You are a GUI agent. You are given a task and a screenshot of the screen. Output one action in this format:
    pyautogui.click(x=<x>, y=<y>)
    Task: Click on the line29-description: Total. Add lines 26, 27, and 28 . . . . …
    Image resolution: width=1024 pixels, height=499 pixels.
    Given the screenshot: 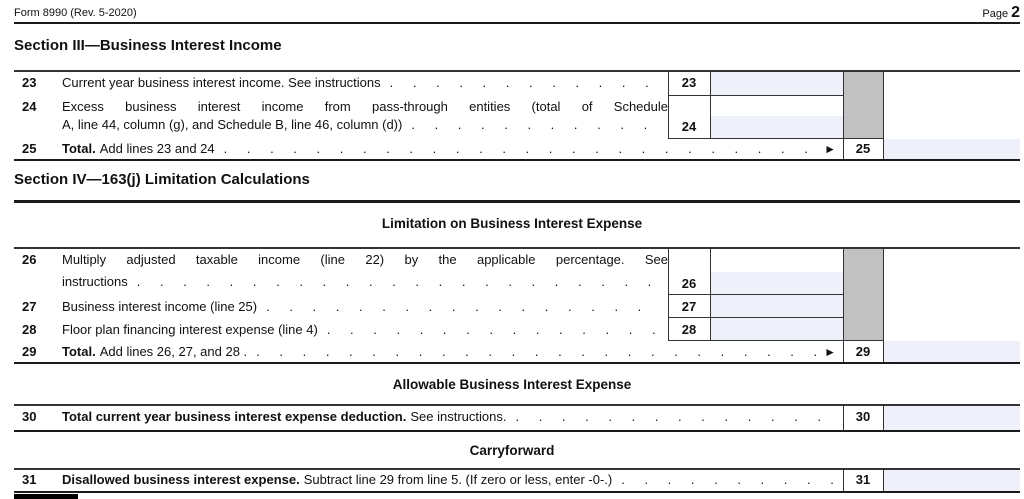 What is the action you would take?
    pyautogui.click(x=449, y=351)
    